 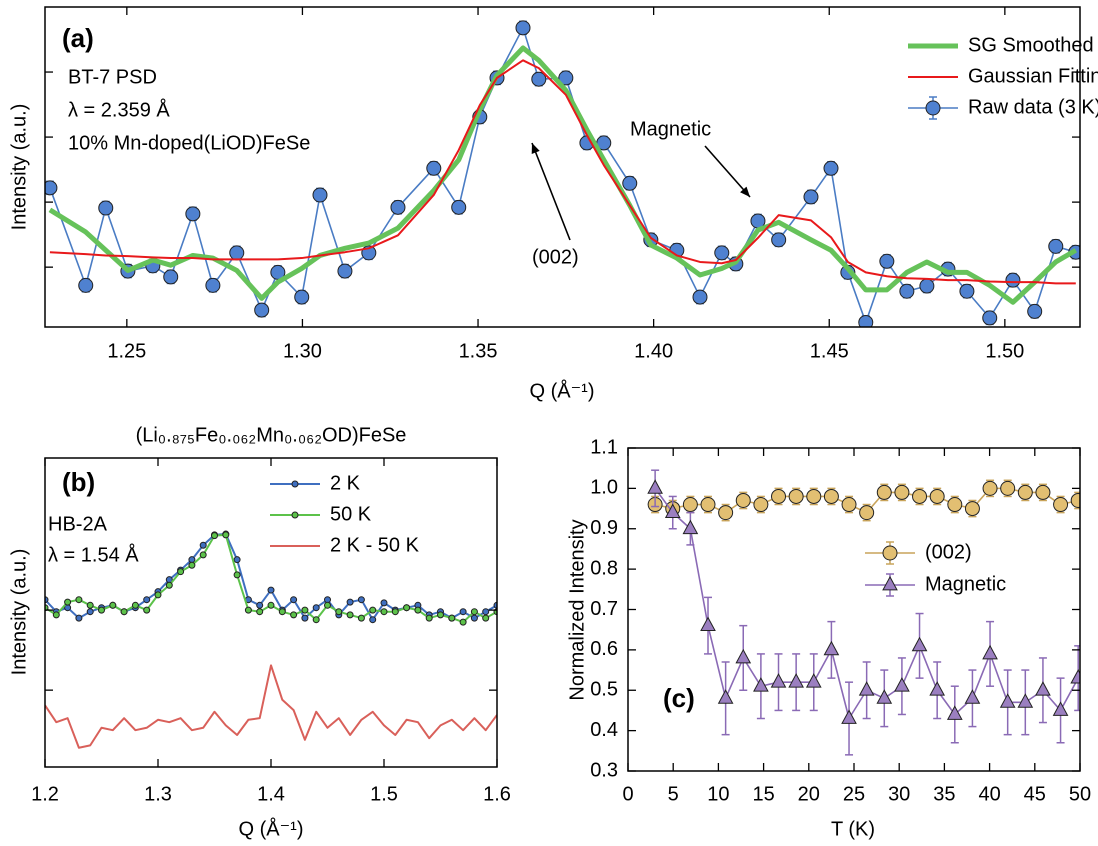 I want to click on x-tick-label: 10, so click(x=718, y=794).